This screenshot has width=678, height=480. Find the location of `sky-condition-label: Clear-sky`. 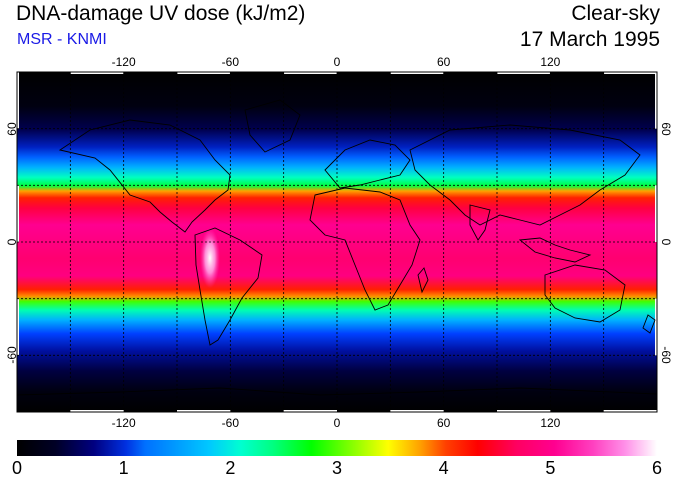

sky-condition-label: Clear-sky is located at coordinates (615, 13).